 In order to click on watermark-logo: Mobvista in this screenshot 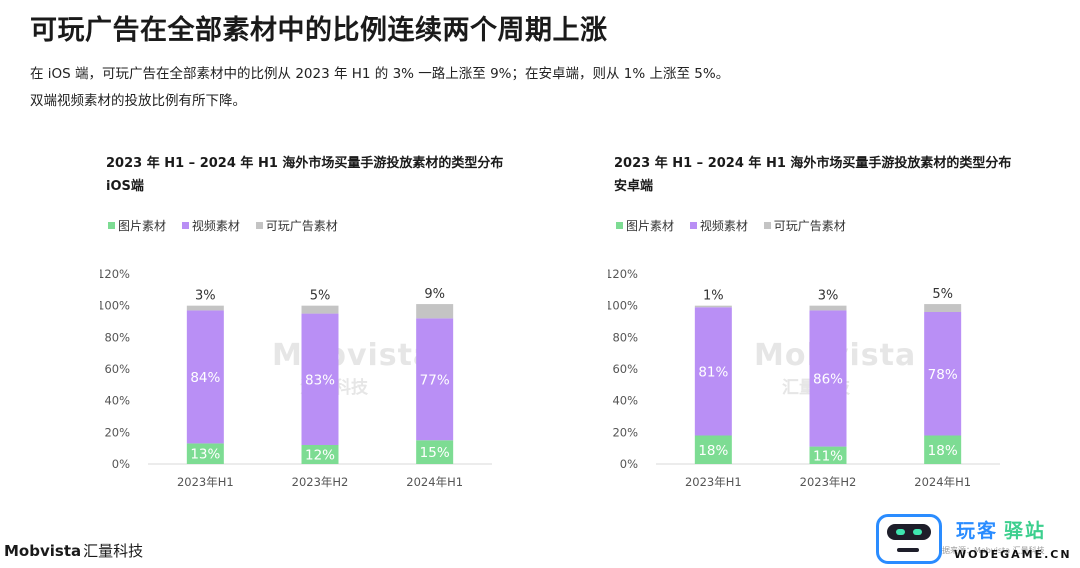, I will do `click(353, 355)`.